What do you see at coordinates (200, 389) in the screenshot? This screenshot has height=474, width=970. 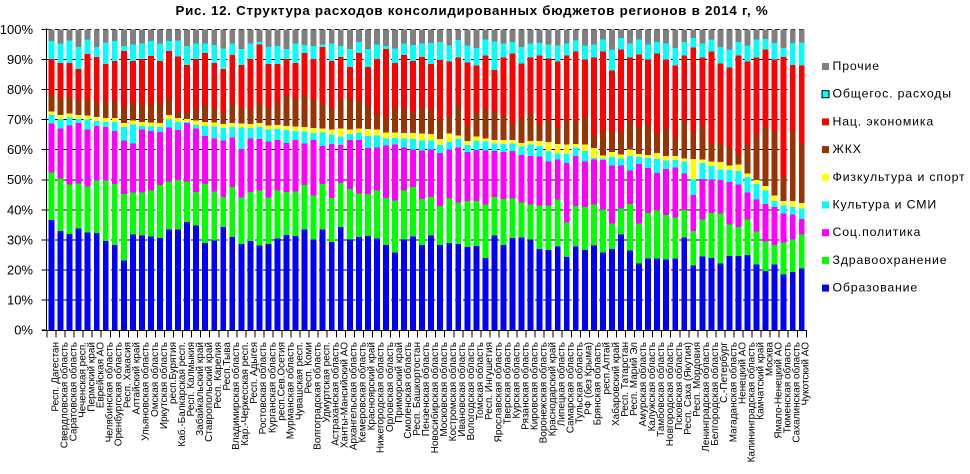 I see `svg-text: Забайкальский край` at bounding box center [200, 389].